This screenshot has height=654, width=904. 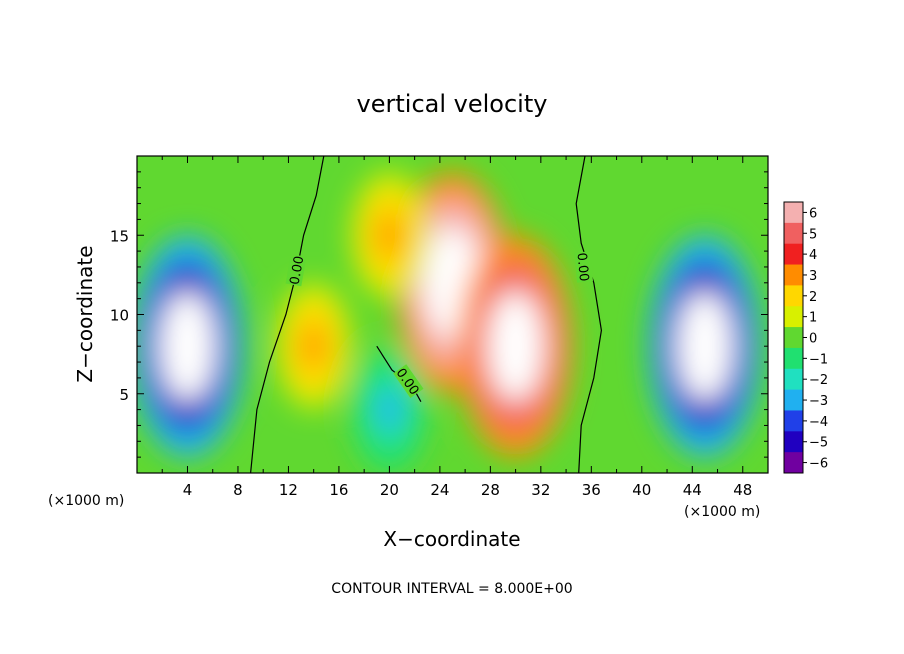 I want to click on contour-label-1: 0.00, so click(x=582, y=267).